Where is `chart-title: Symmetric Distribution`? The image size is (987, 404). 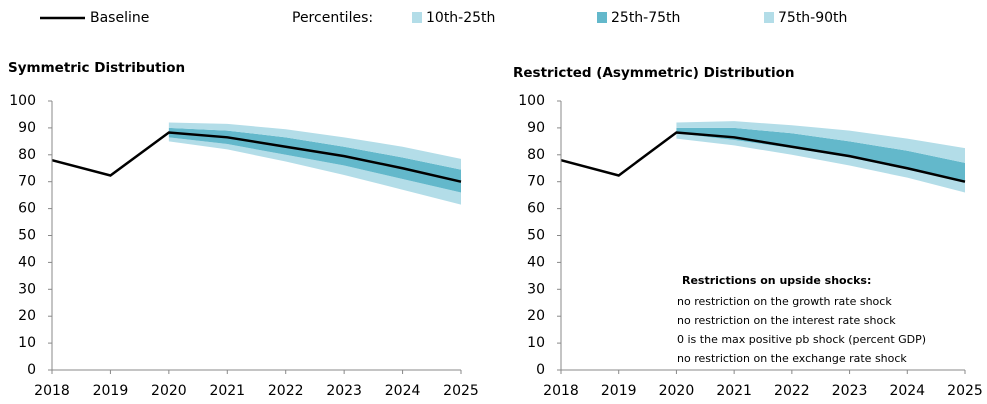
chart-title: Symmetric Distribution is located at coordinates (96, 68).